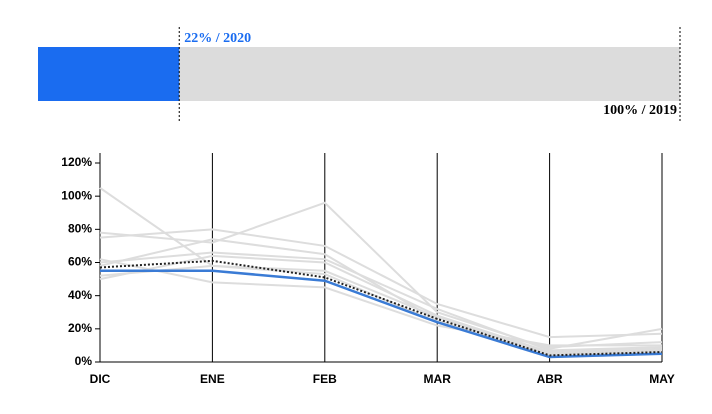  Describe the element at coordinates (100, 379) in the screenshot. I see `x-tick-label: DIC` at that location.